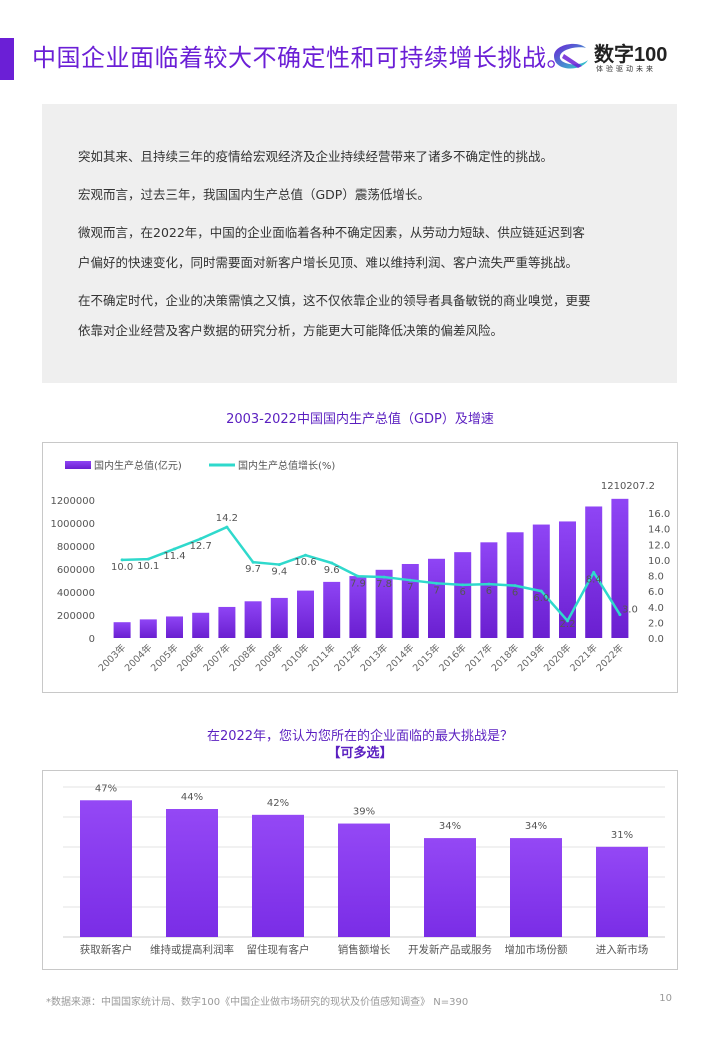 Image resolution: width=720 pixels, height=1040 pixels. What do you see at coordinates (192, 949) in the screenshot?
I see `challenge-category-label: 维持或提高利润率` at bounding box center [192, 949].